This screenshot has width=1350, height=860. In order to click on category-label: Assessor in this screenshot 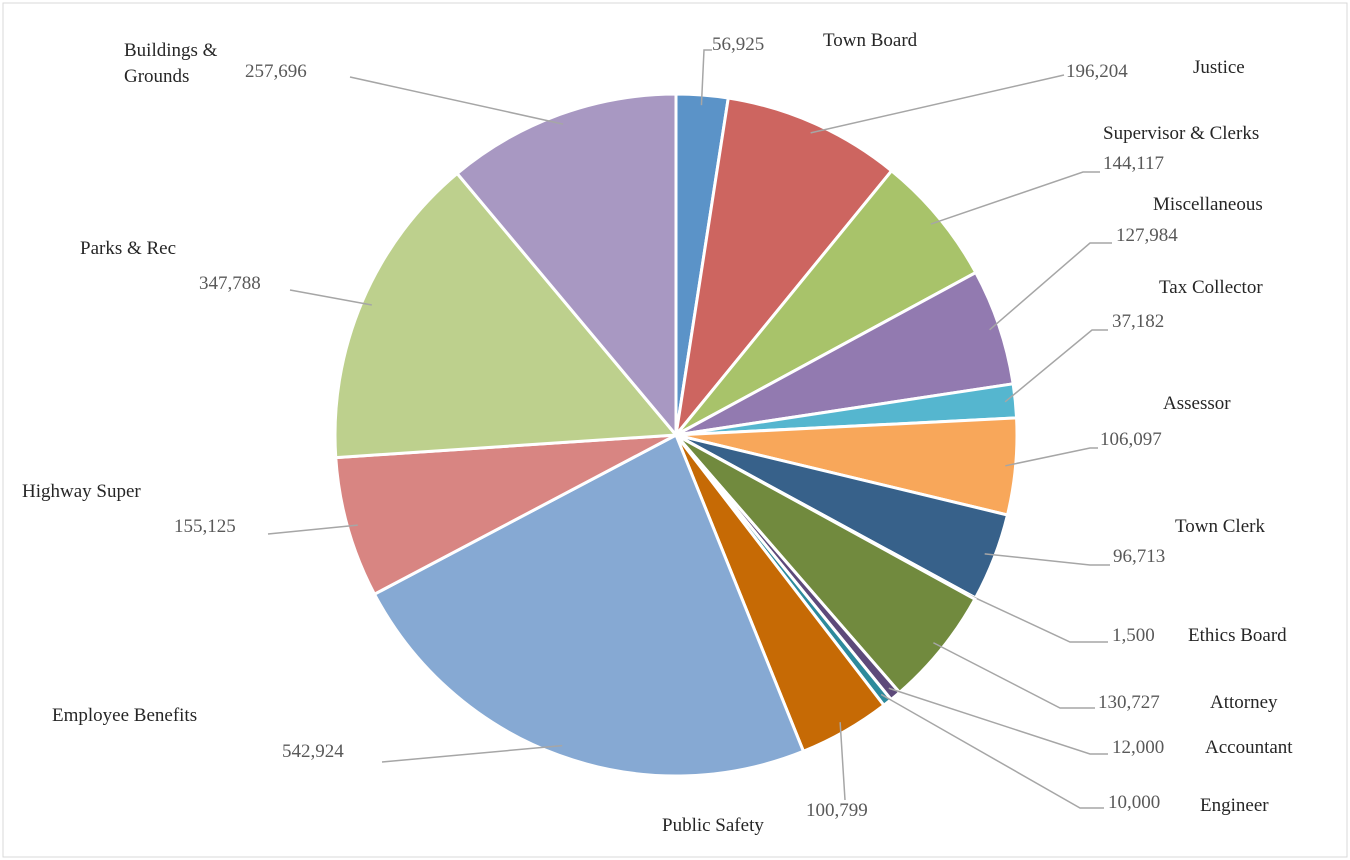, I will do `click(1197, 403)`.